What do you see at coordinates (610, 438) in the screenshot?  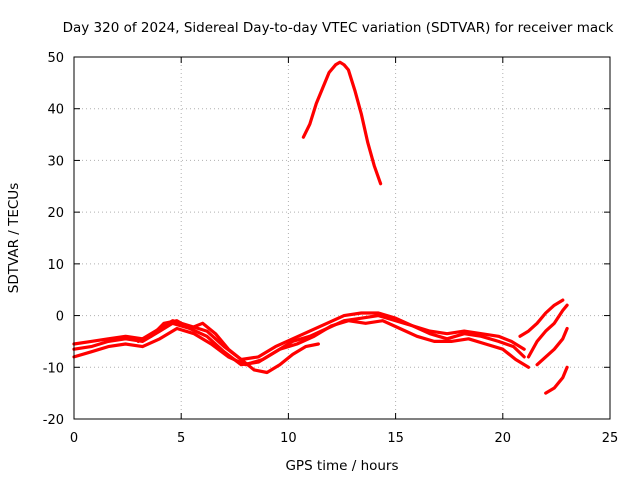 I see `x-tick-label-25: 25` at bounding box center [610, 438].